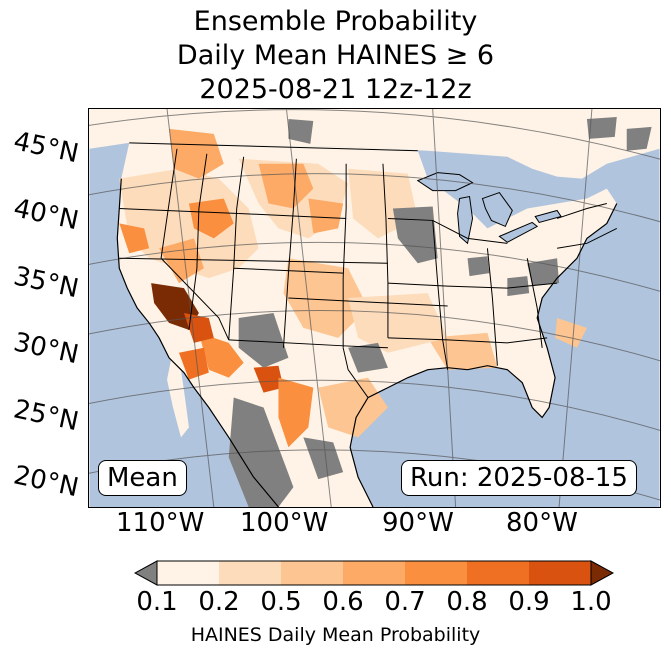  What do you see at coordinates (46, 482) in the screenshot?
I see `lat-label-20: 20°N` at bounding box center [46, 482].